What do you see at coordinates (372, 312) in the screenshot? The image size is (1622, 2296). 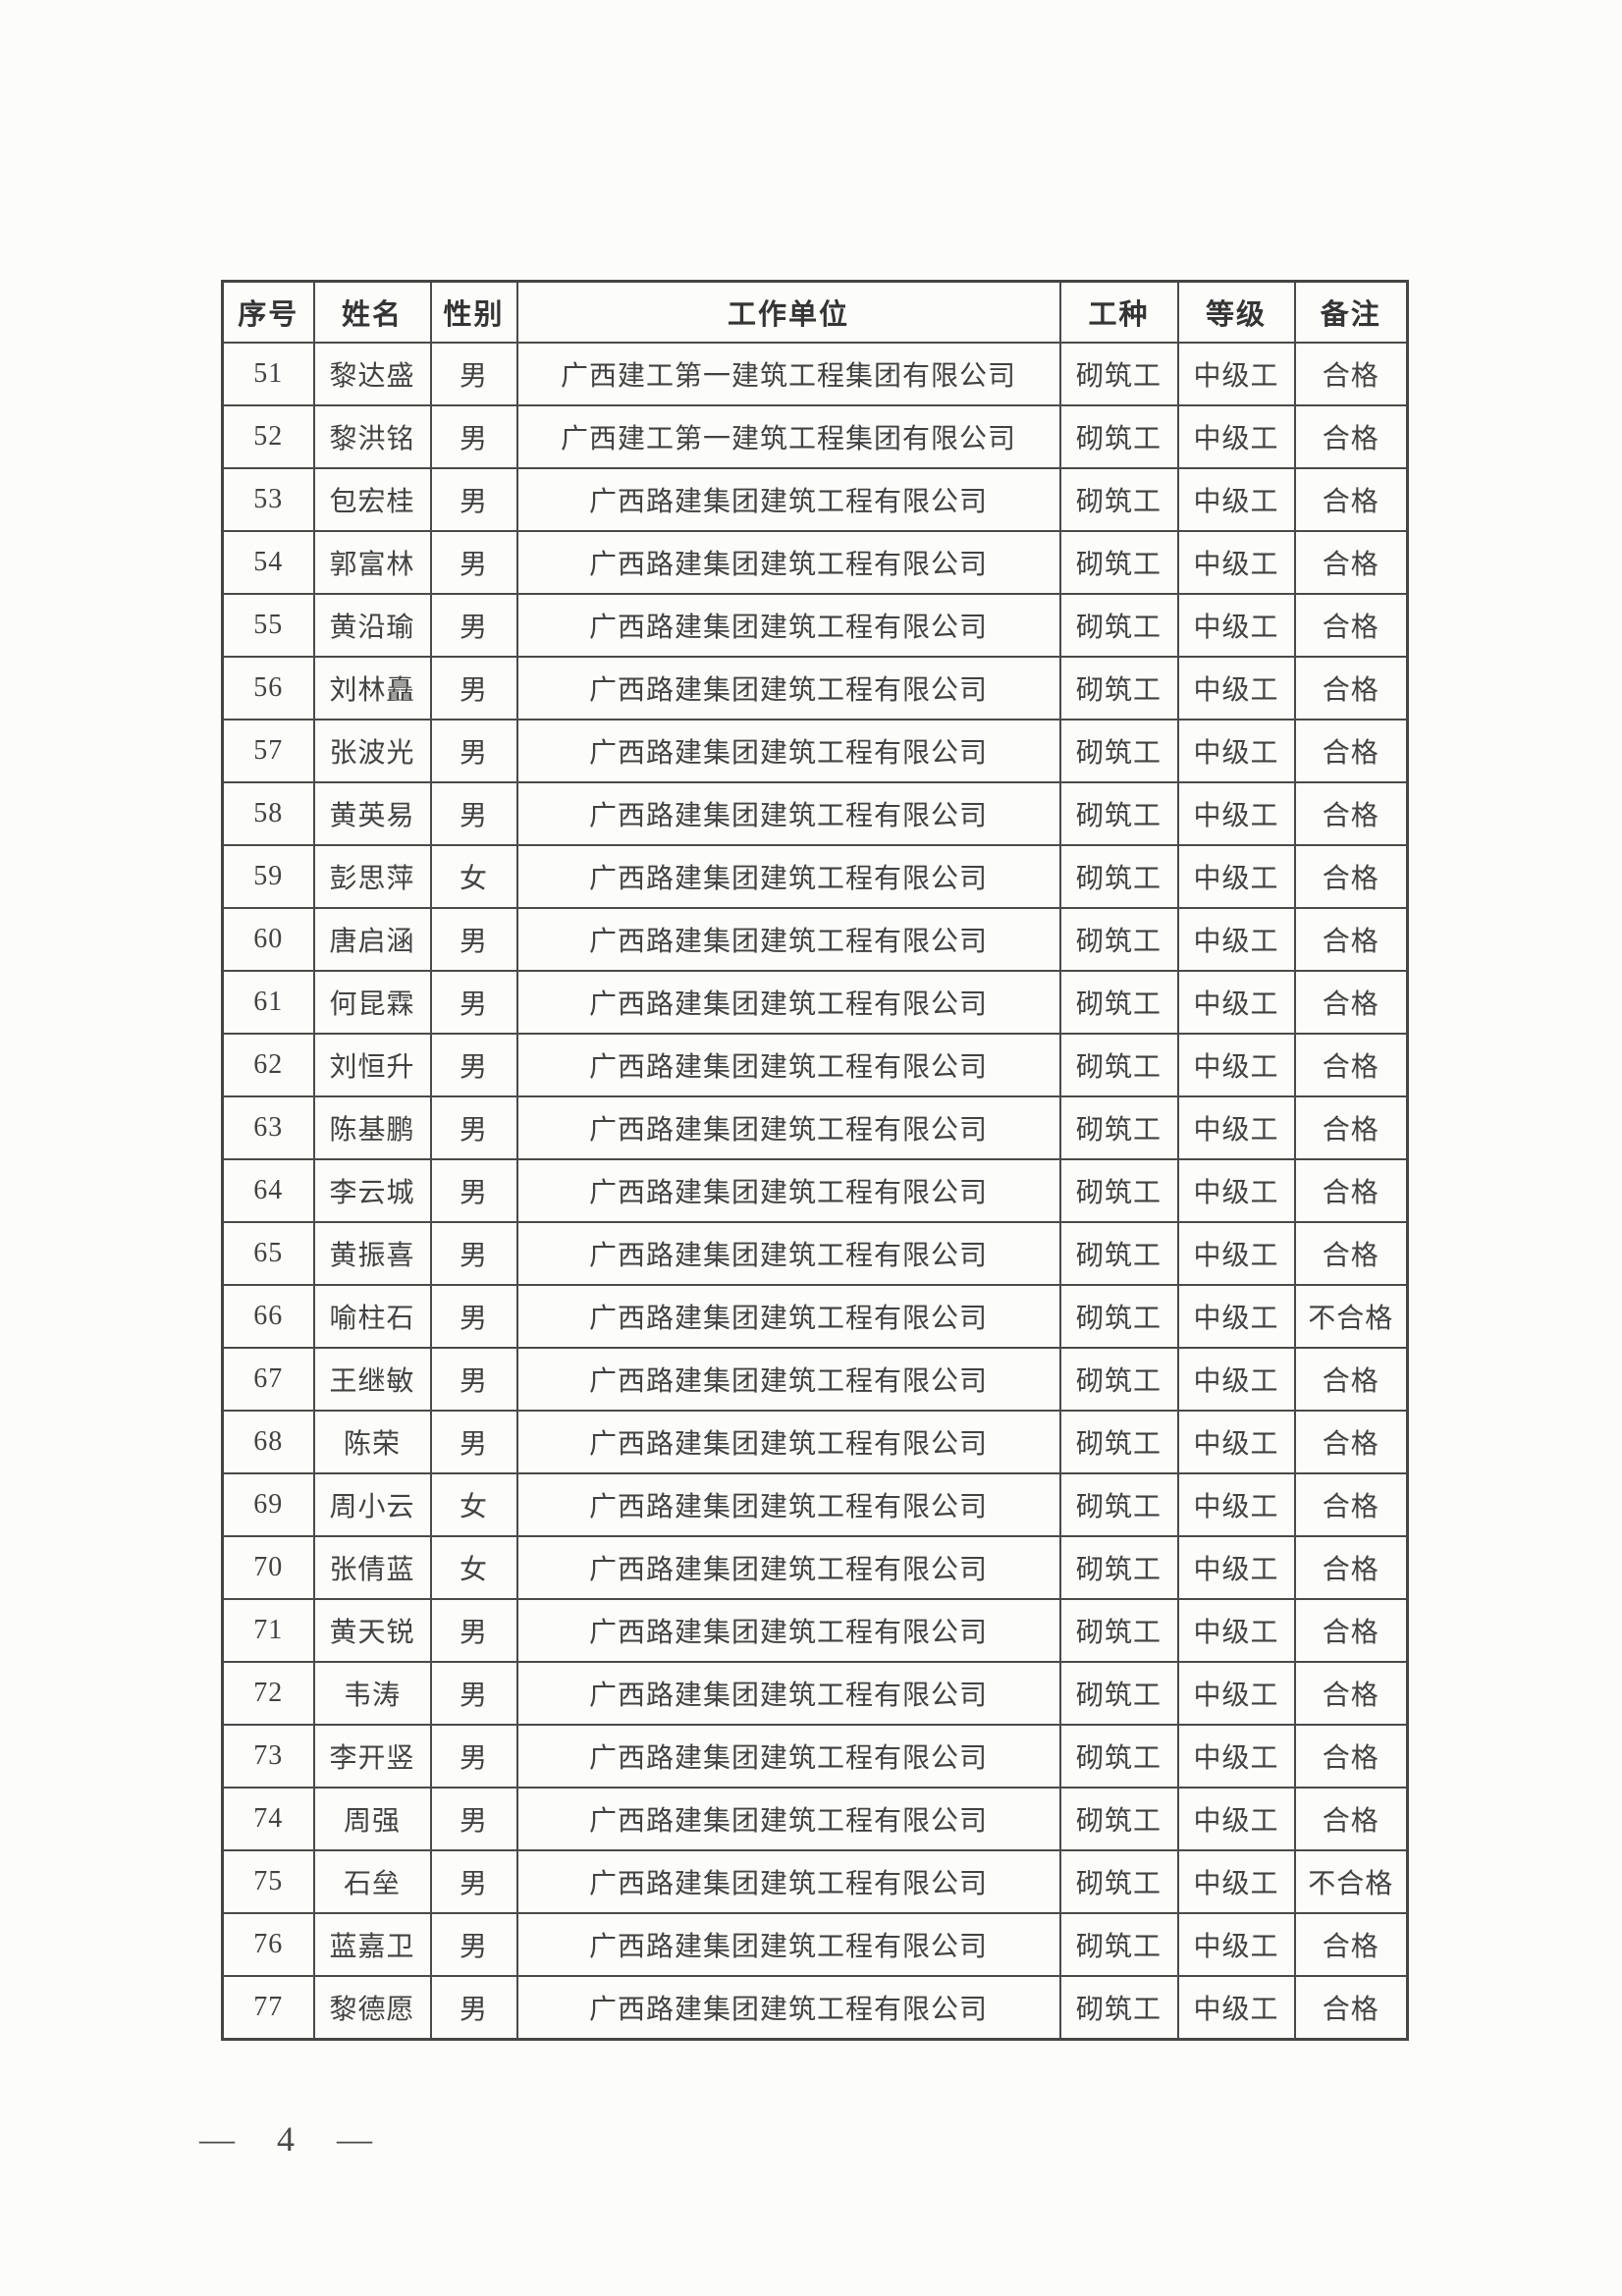 I see `header-name: 姓名` at bounding box center [372, 312].